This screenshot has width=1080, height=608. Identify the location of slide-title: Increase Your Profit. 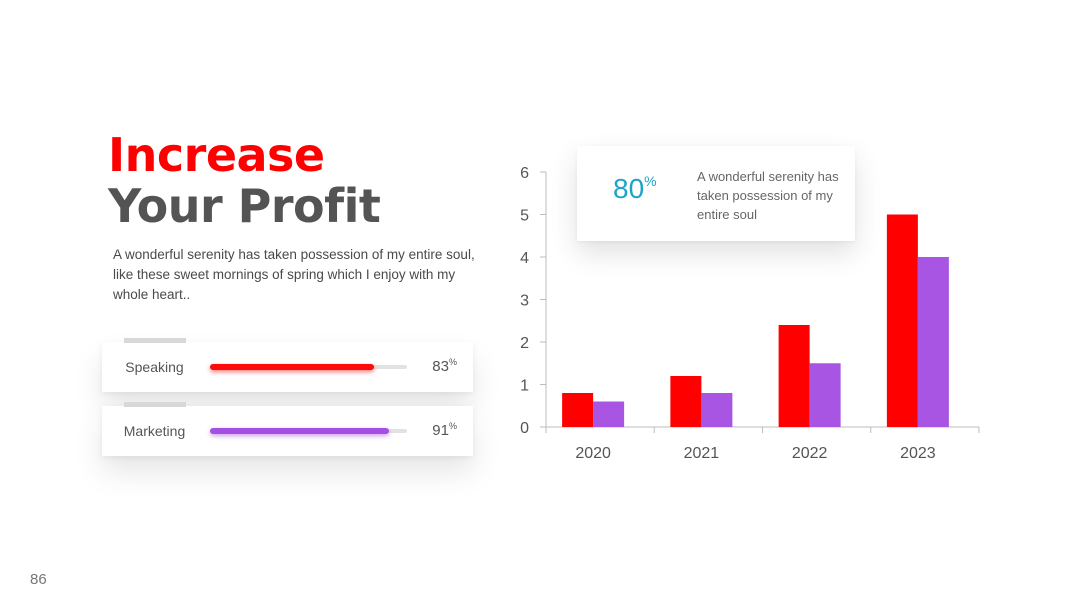
(244, 180).